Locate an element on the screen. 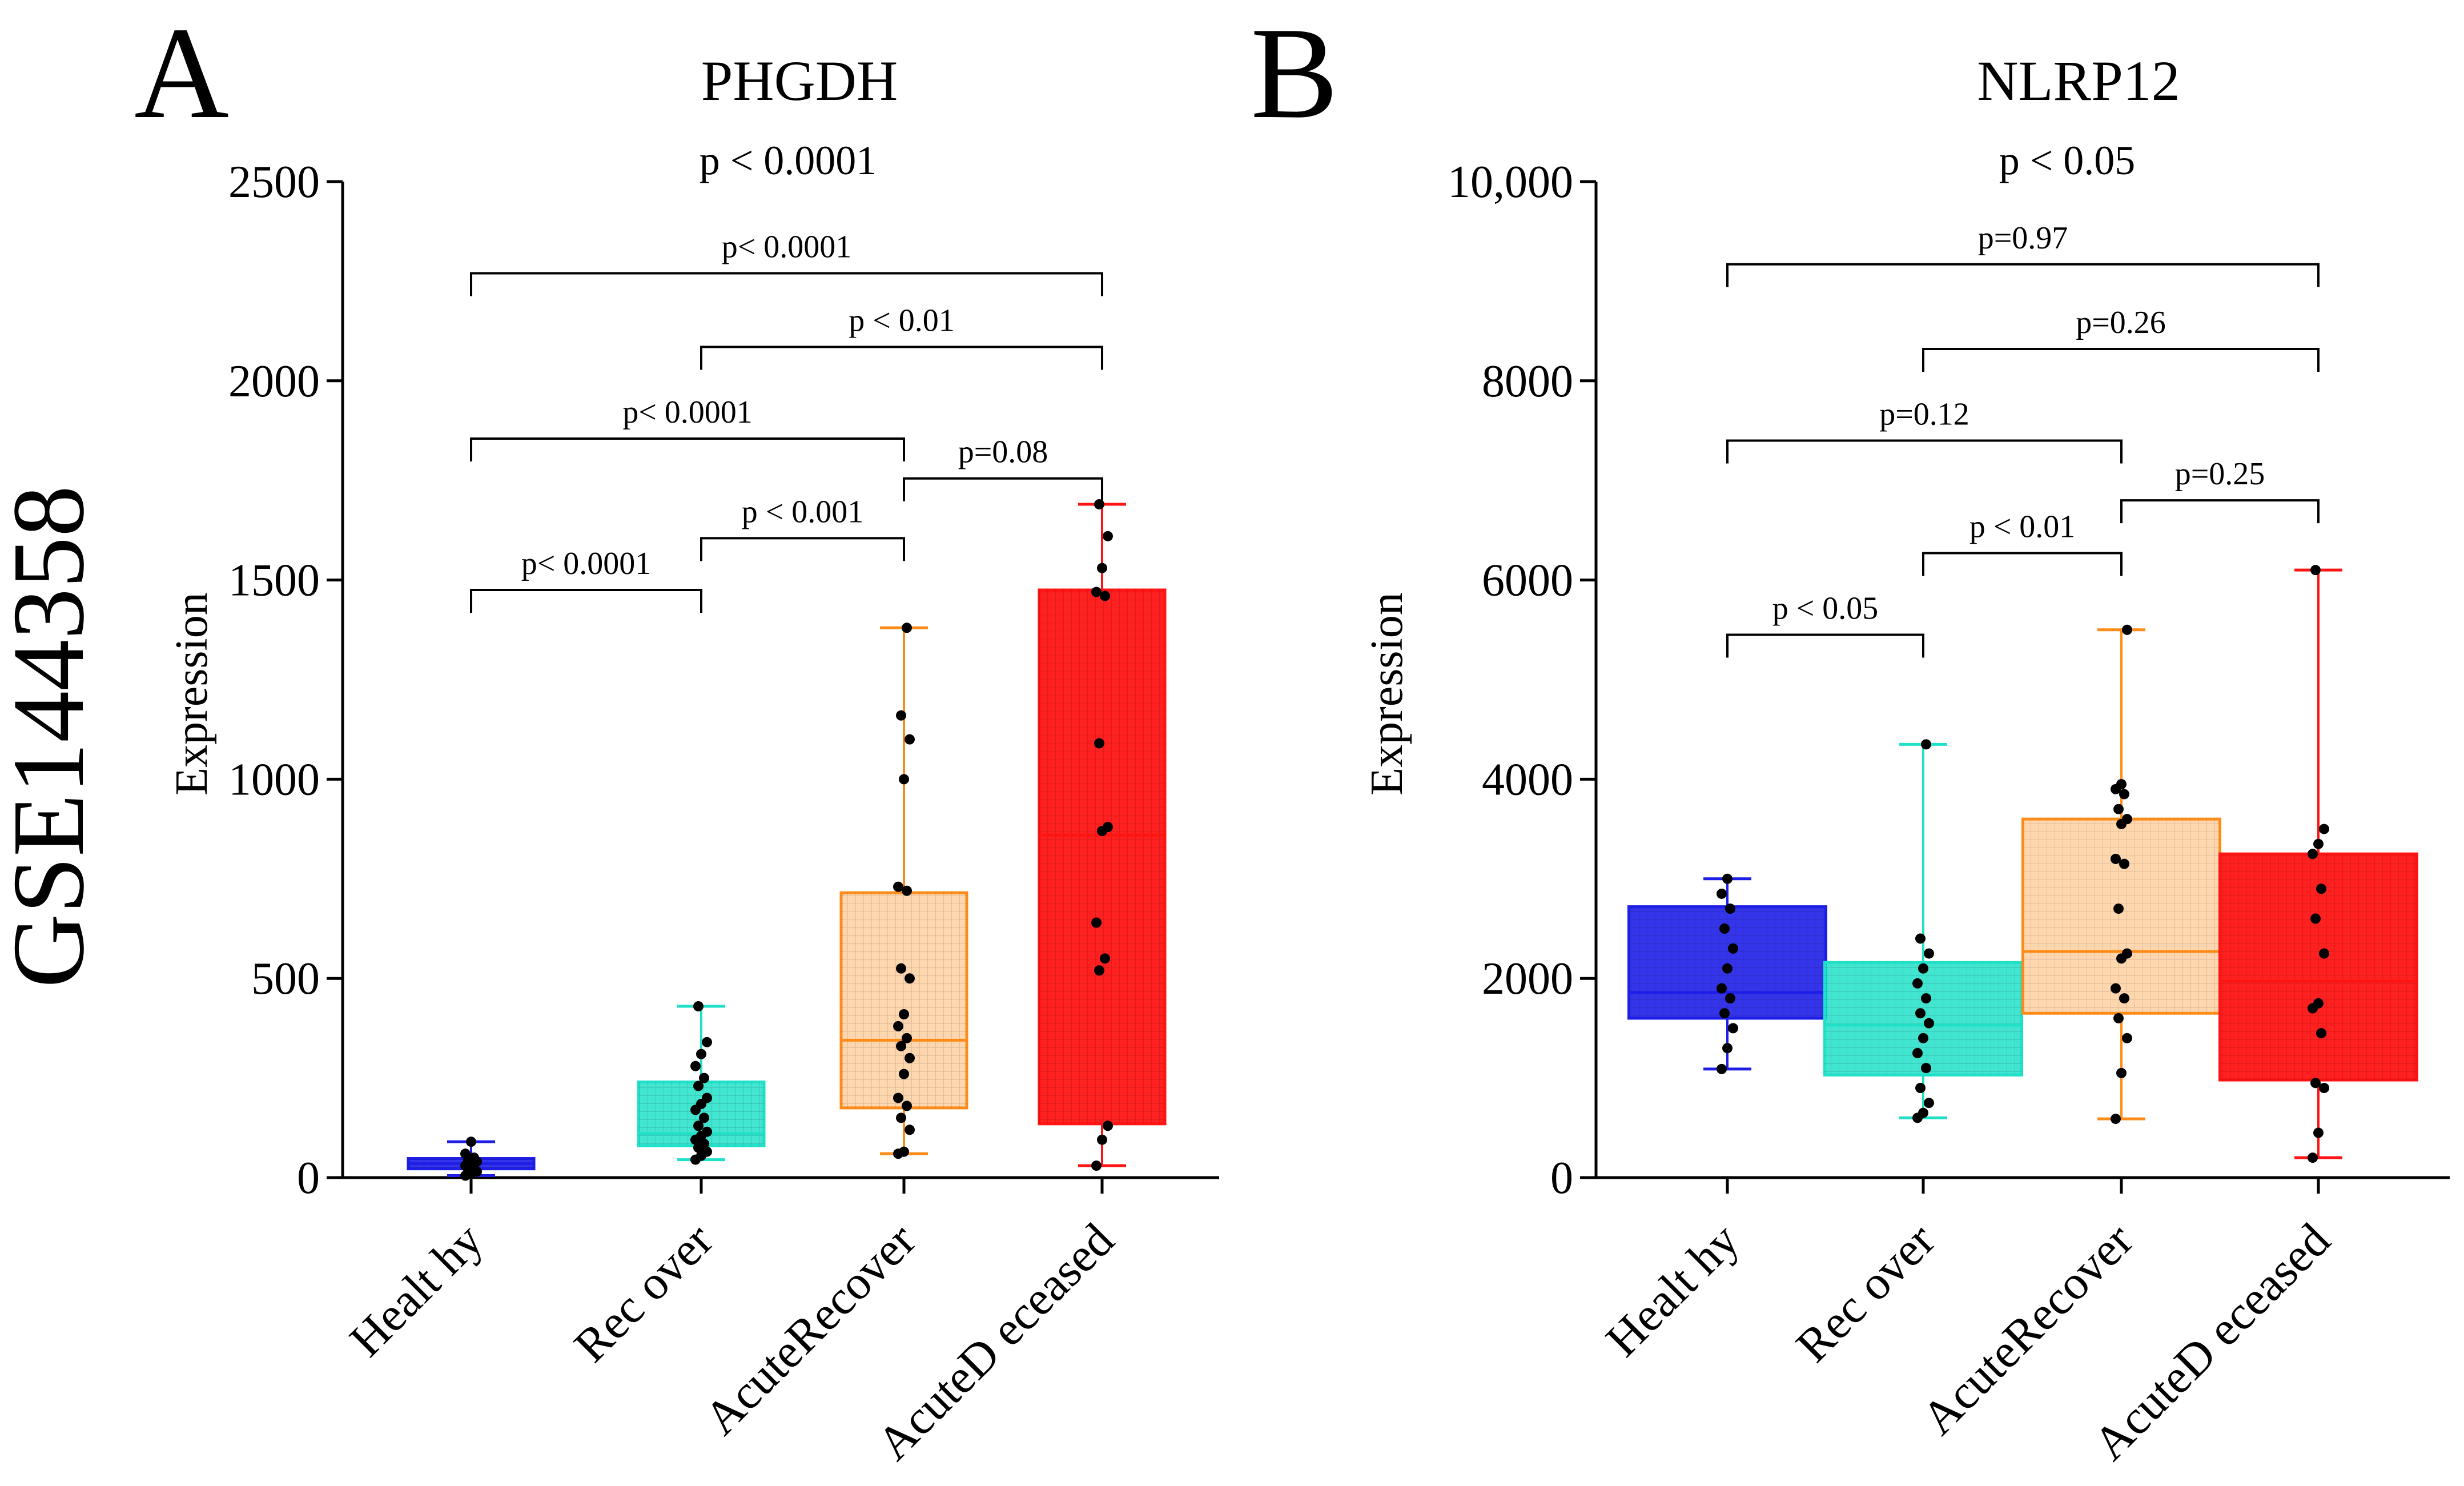 This screenshot has height=1486, width=2464. chart-title-a: PHGDH is located at coordinates (799, 81).